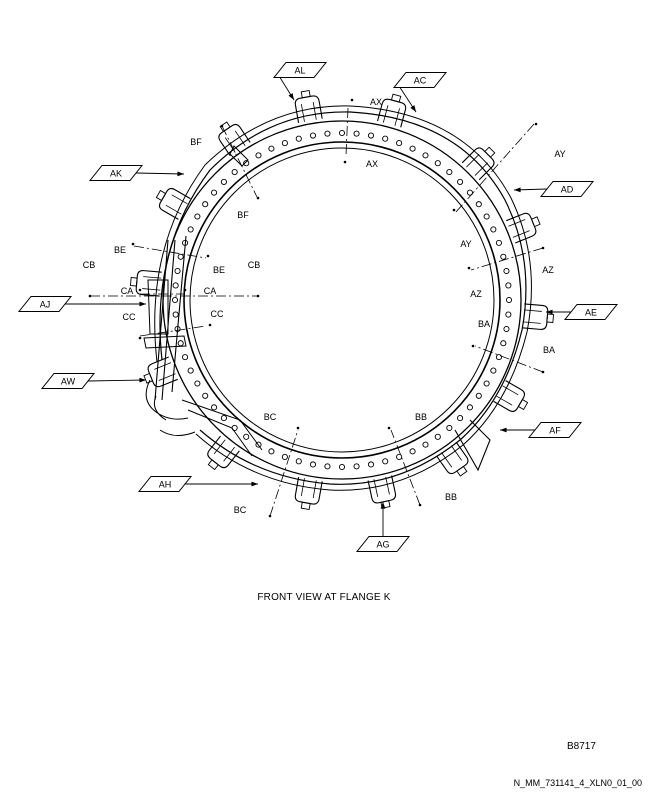 The image size is (648, 797). Describe the element at coordinates (219, 270) in the screenshot. I see `section-label-be: BE` at that location.